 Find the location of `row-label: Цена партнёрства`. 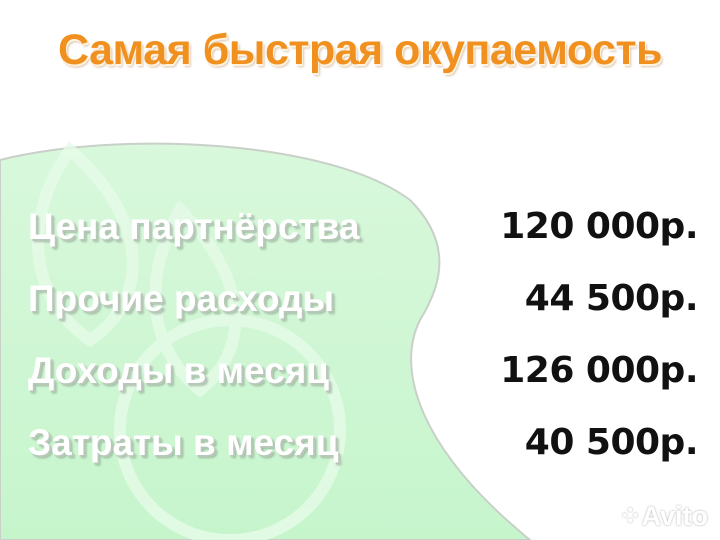

row-label: Цена партнёрства is located at coordinates (194, 226).